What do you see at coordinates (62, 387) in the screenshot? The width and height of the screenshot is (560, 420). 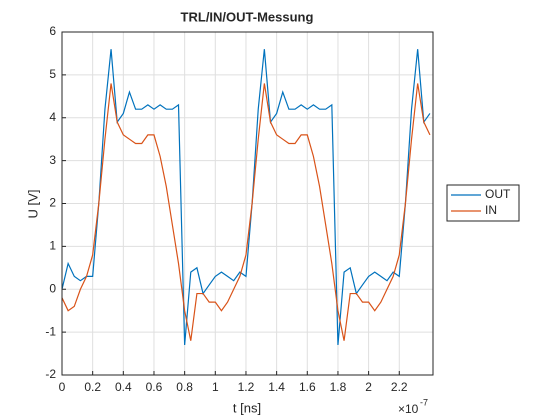 I see `x-tick-label: 0` at bounding box center [62, 387].